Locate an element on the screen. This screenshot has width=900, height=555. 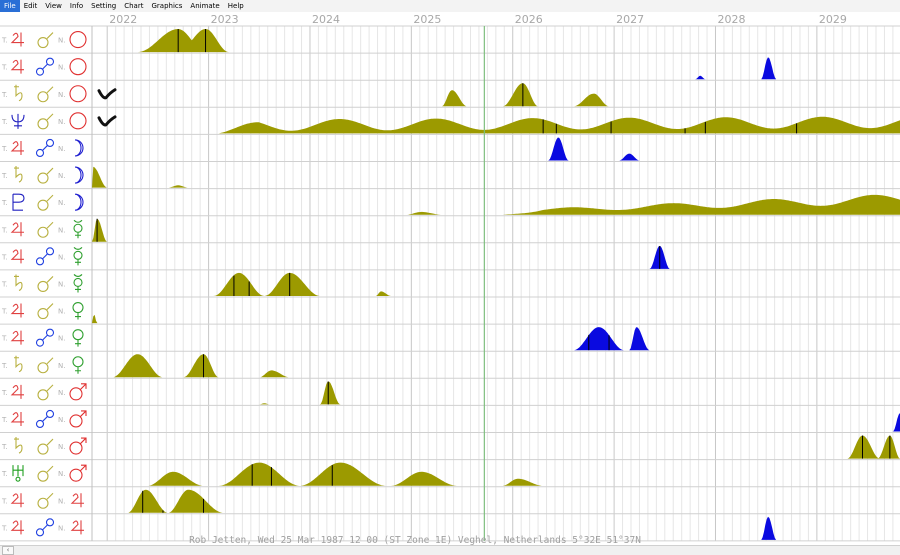
status-bar is located at coordinates (450, 550).